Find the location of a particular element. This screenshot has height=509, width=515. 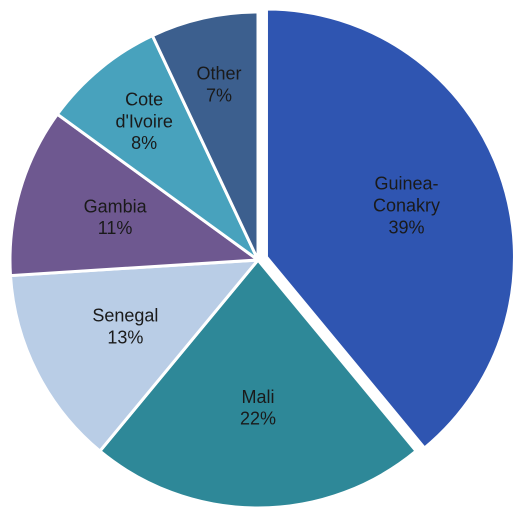

category-label: Senegal is located at coordinates (125, 315).